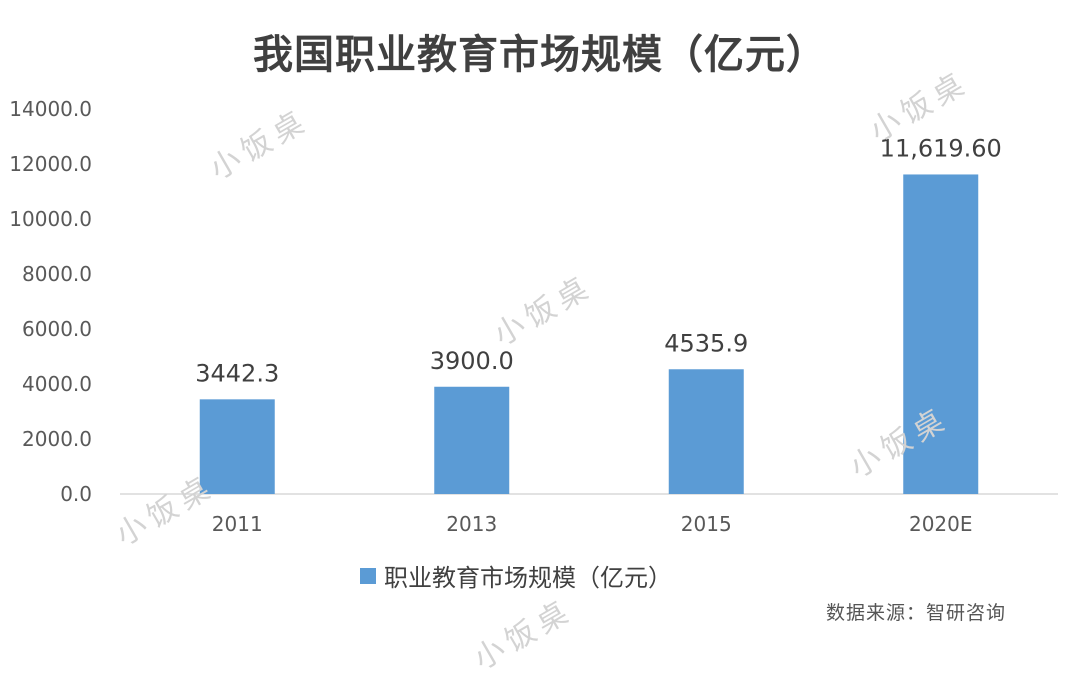 This screenshot has width=1080, height=678. What do you see at coordinates (706, 343) in the screenshot?
I see `data-label: 4535.9` at bounding box center [706, 343].